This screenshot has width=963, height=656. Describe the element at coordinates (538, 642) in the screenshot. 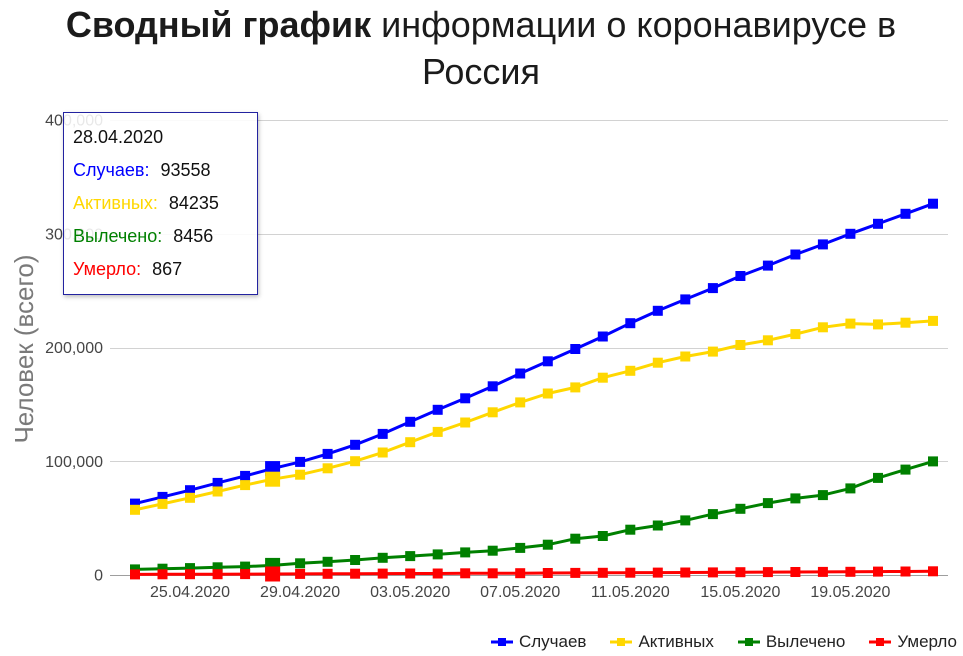

I see `legend-item-cases: Случаев` at that location.